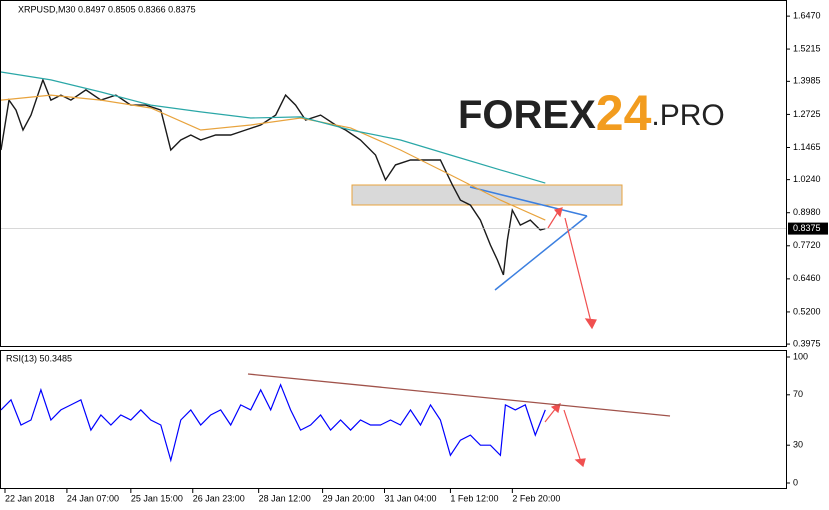 This screenshot has height=510, width=829. Describe the element at coordinates (807, 311) in the screenshot. I see `y-tick-label: 0.5200` at that location.